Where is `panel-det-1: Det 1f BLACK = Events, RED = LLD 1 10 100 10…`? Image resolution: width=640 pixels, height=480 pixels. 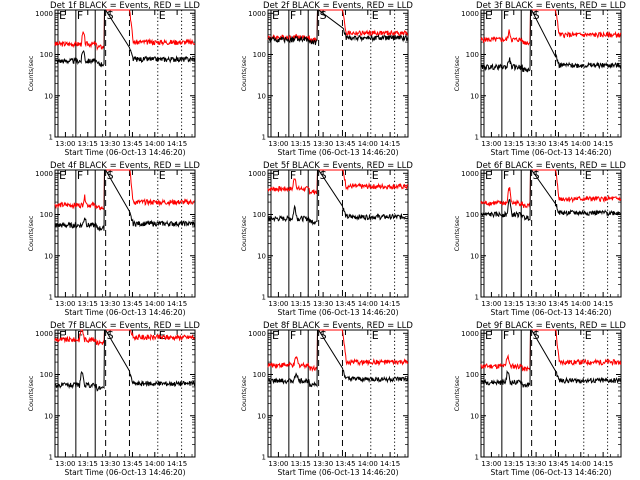
panel-det-1: Det 1f BLACK = Events, RED = LLD 1 10 100 10… is located at coordinates (106, 80).